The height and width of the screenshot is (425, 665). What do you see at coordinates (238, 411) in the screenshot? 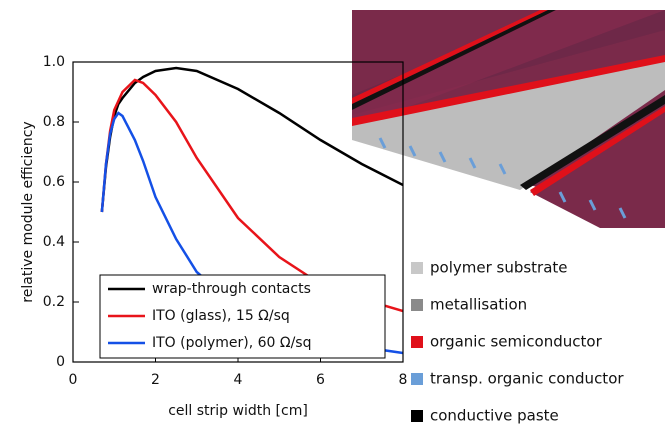
I see `x-axis-label: cell strip width [cm]` at bounding box center [238, 411].